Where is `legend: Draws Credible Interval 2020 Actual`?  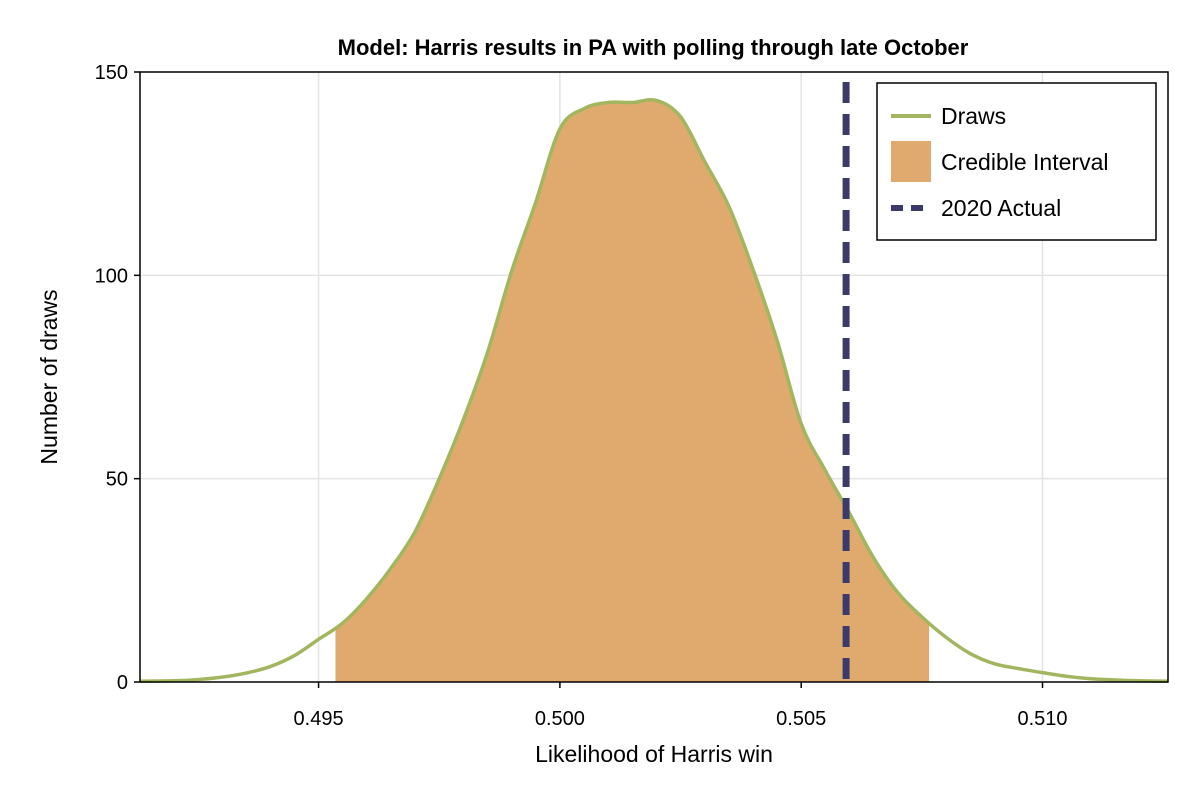
legend: Draws Credible Interval 2020 Actual is located at coordinates (1016, 161).